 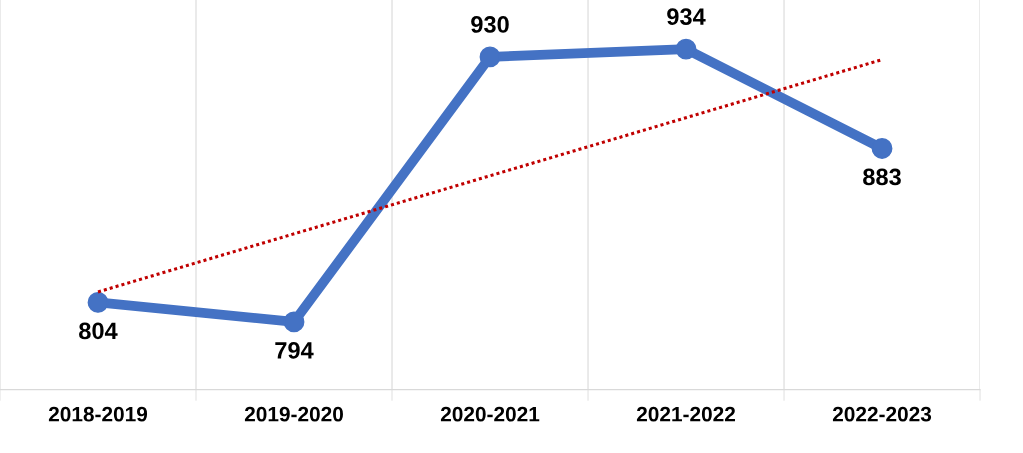 What do you see at coordinates (294, 350) in the screenshot?
I see `data-label: 794` at bounding box center [294, 350].